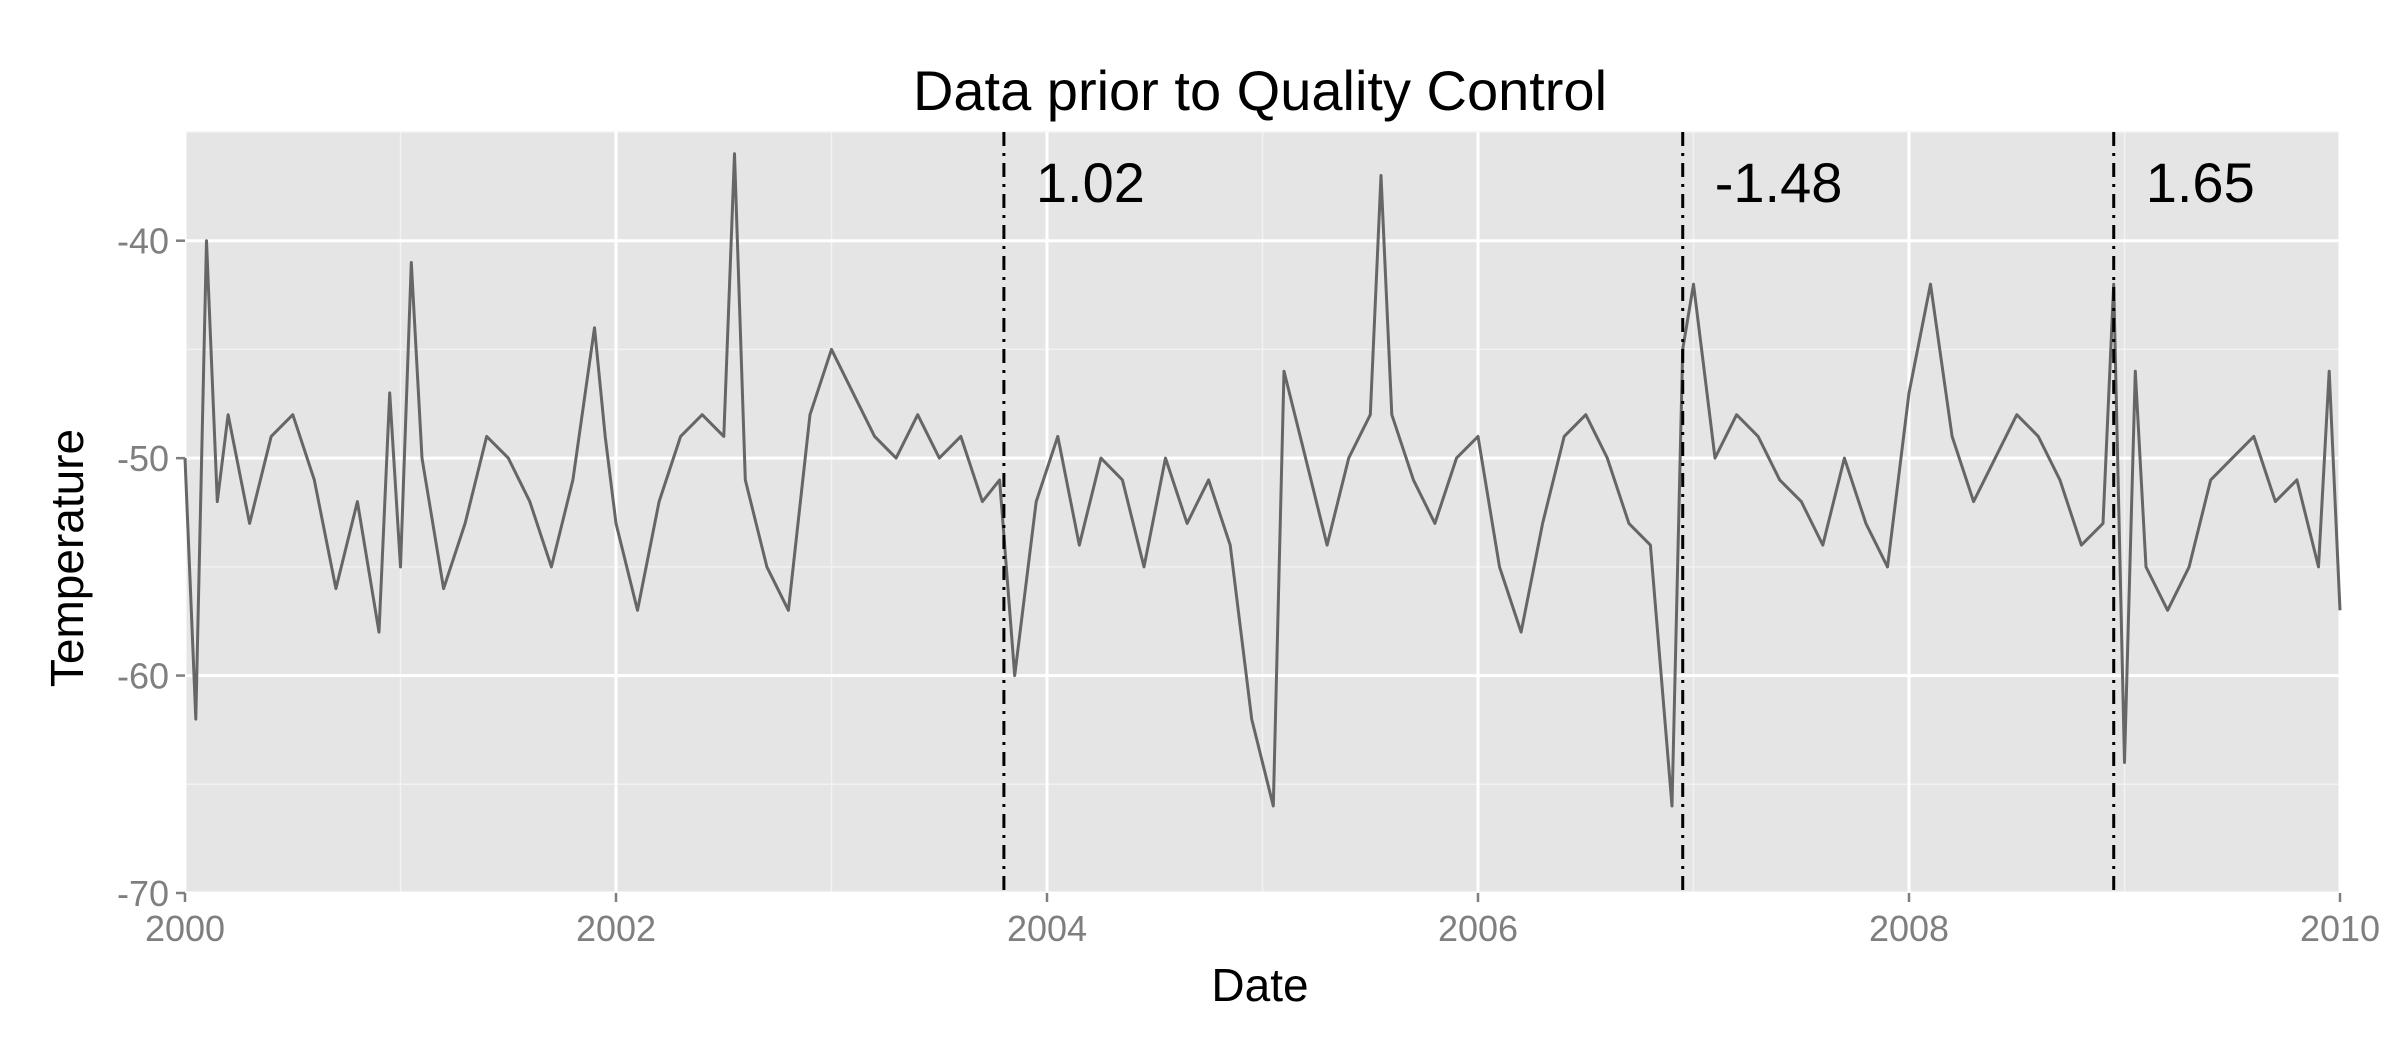 The image size is (2400, 1050). What do you see at coordinates (143, 676) in the screenshot?
I see `y-tick-label: -60` at bounding box center [143, 676].